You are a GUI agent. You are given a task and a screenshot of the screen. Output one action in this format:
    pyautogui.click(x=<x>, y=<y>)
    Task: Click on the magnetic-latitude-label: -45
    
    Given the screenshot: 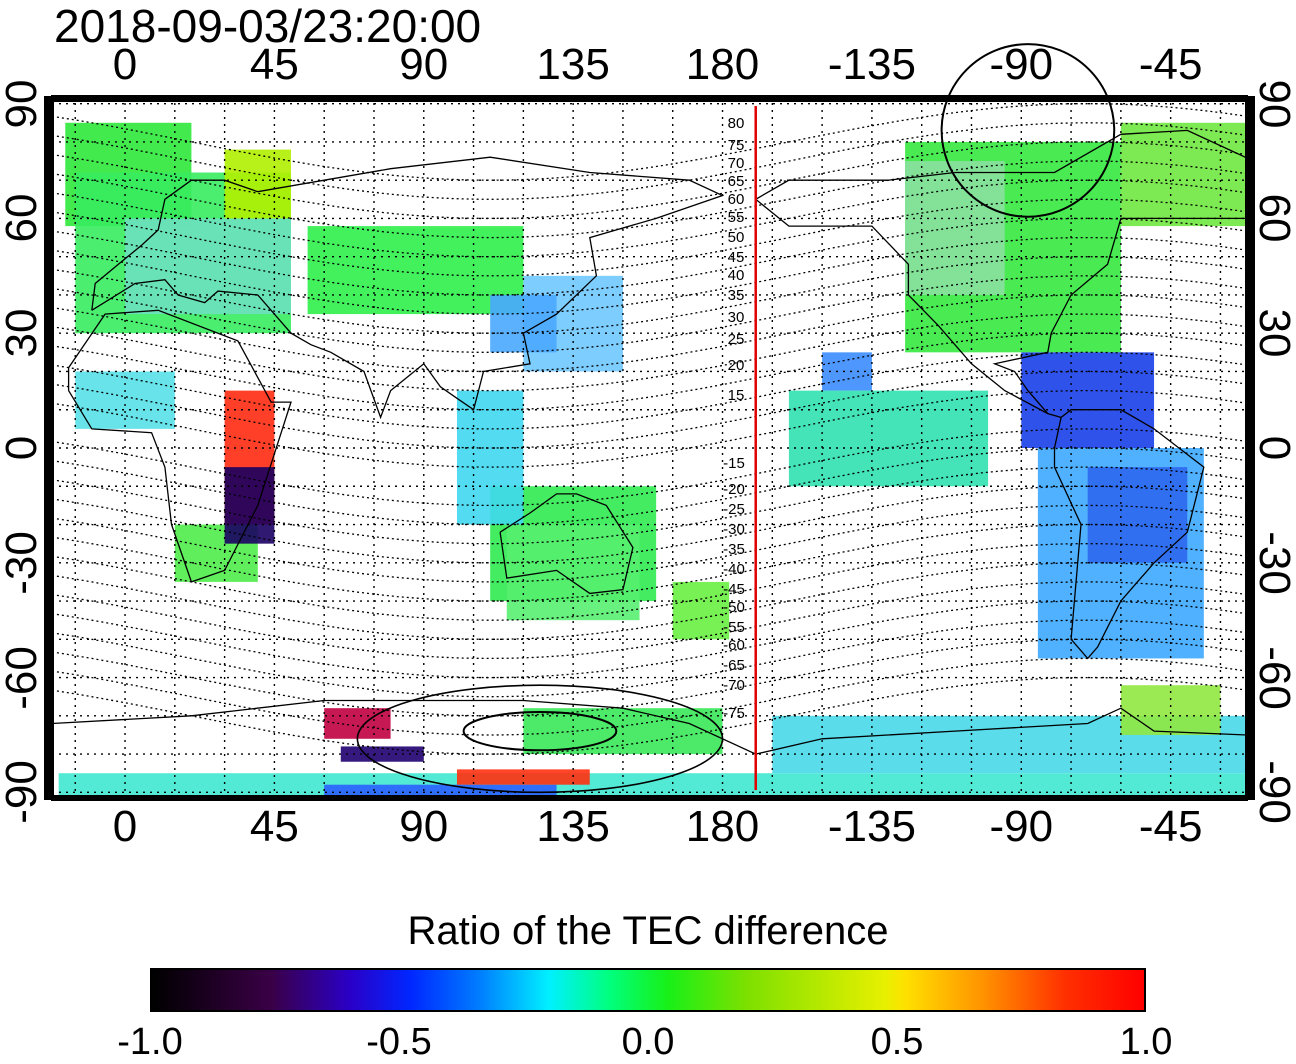 What is the action you would take?
    pyautogui.click(x=734, y=589)
    